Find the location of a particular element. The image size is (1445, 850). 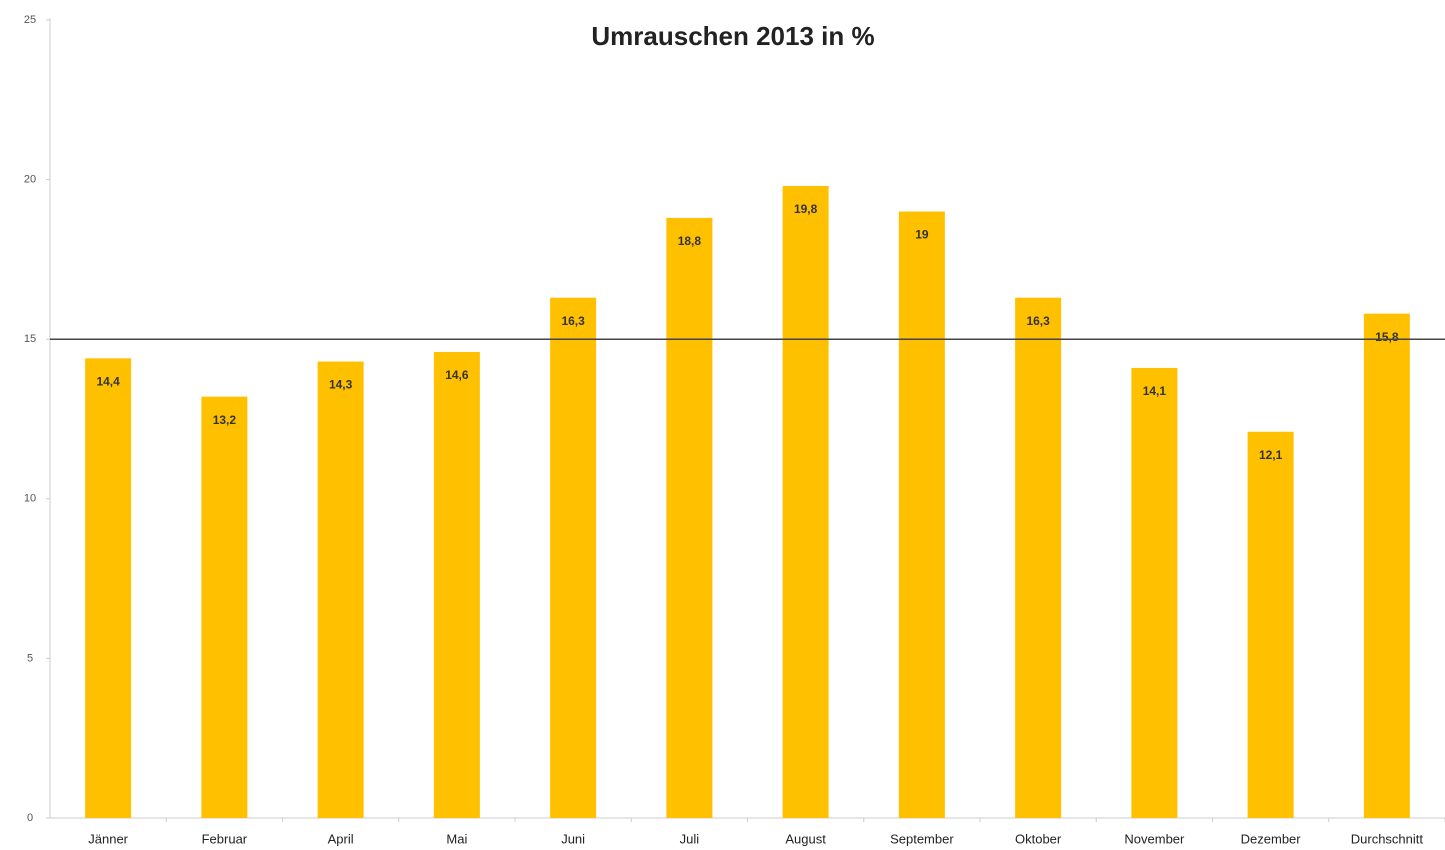

value-label: 18,8 is located at coordinates (690, 241).